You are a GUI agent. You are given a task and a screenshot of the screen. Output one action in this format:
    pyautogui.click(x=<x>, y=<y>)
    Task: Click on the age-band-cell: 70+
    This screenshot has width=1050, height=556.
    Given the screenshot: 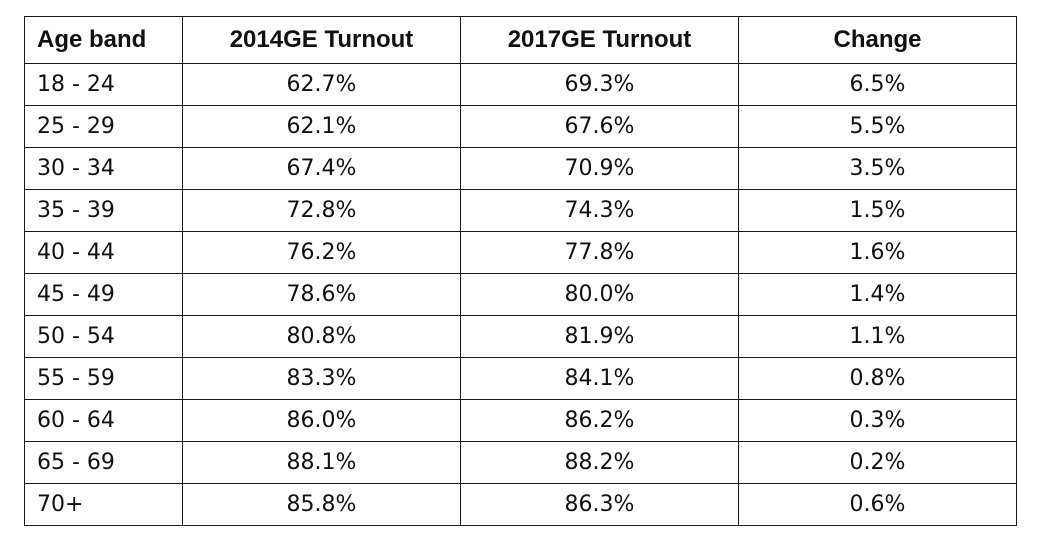 What is the action you would take?
    pyautogui.click(x=103, y=504)
    